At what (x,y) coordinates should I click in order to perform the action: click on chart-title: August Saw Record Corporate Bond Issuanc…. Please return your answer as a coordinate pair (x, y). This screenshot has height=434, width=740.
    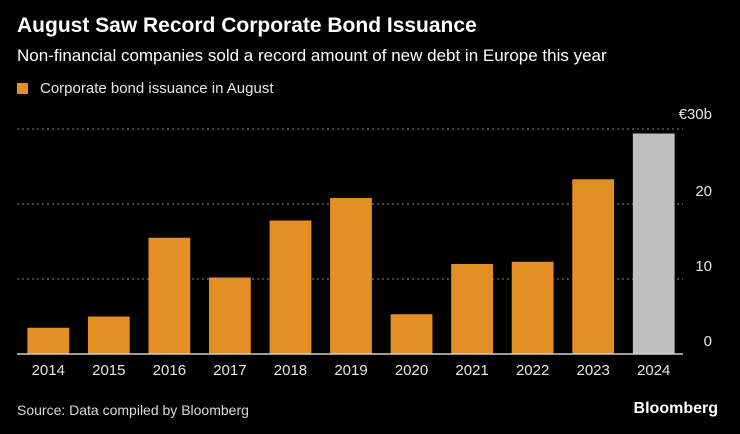
    Looking at the image, I should click on (247, 25).